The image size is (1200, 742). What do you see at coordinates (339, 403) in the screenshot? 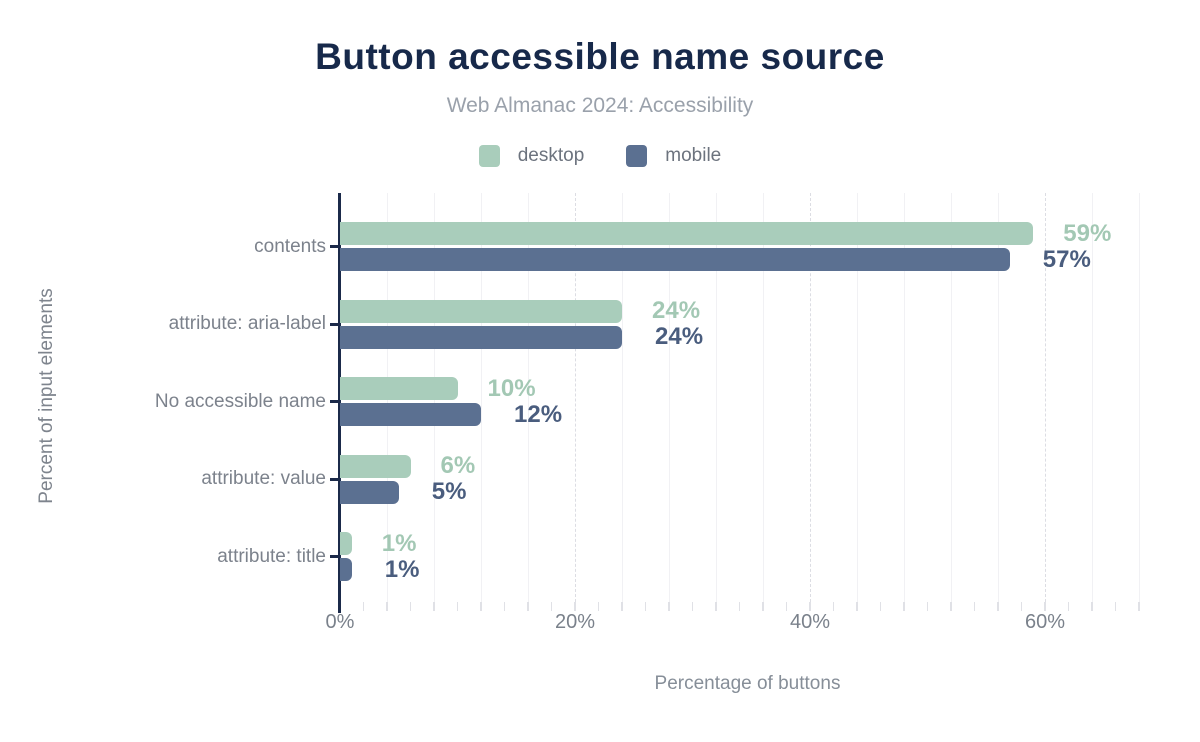
I see `y-axis-line` at bounding box center [339, 403].